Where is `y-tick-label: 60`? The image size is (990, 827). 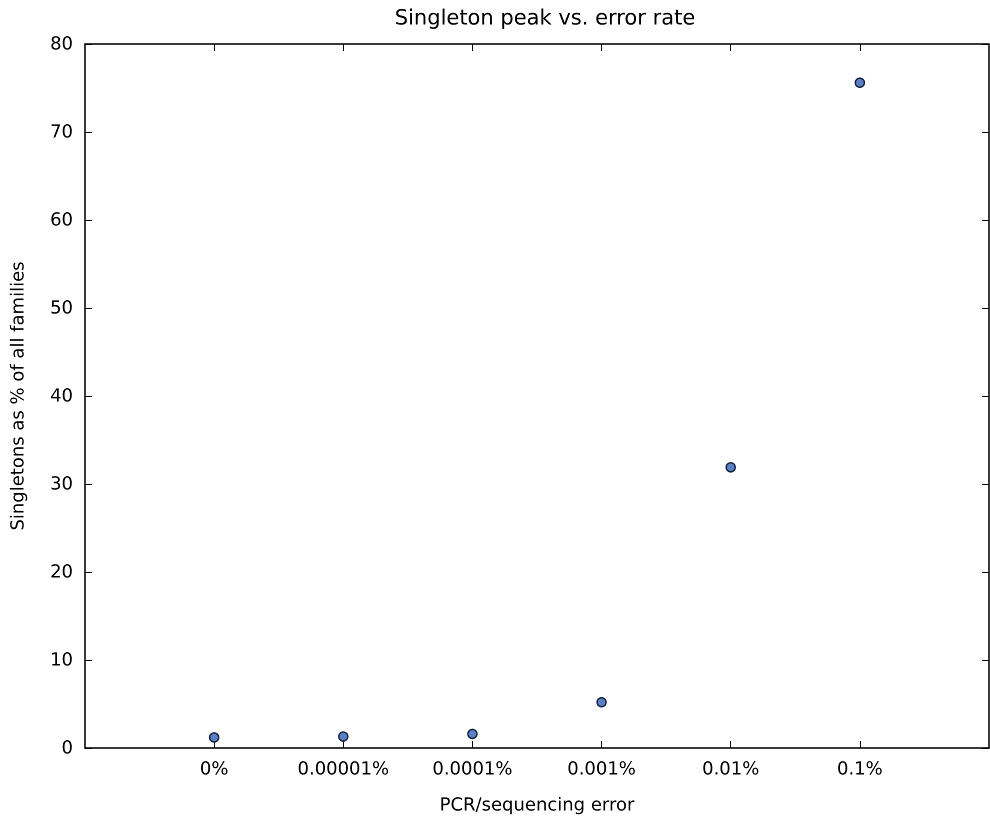
y-tick-label: 60 is located at coordinates (61, 220).